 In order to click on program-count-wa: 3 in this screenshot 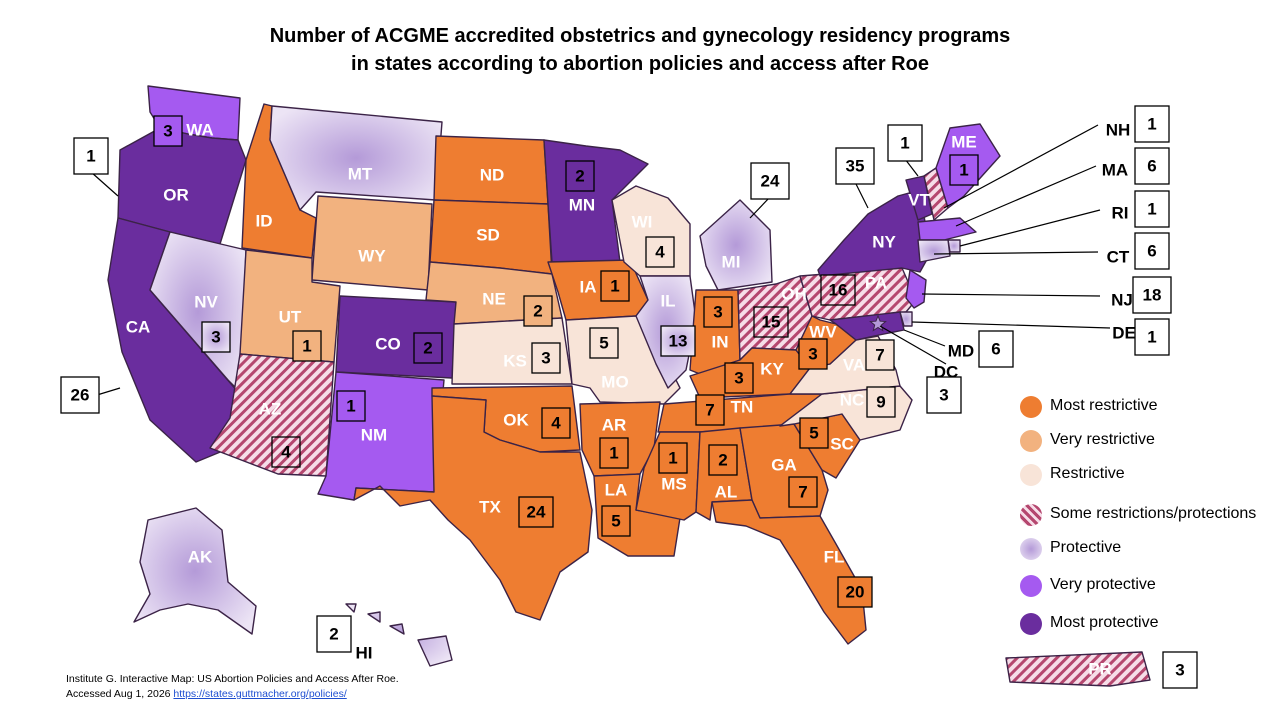, I will do `click(167, 130)`.